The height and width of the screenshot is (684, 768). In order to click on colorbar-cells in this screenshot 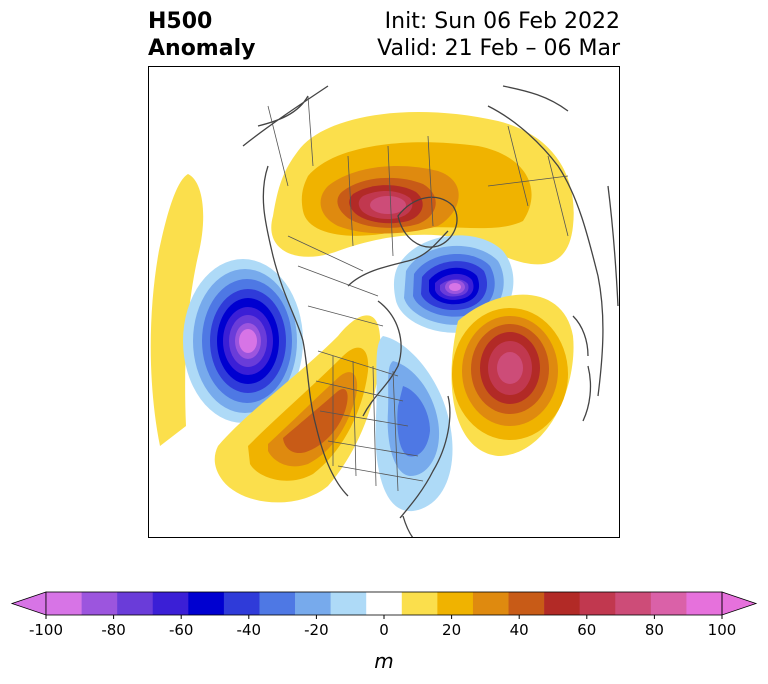, I will do `click(384, 603)`.